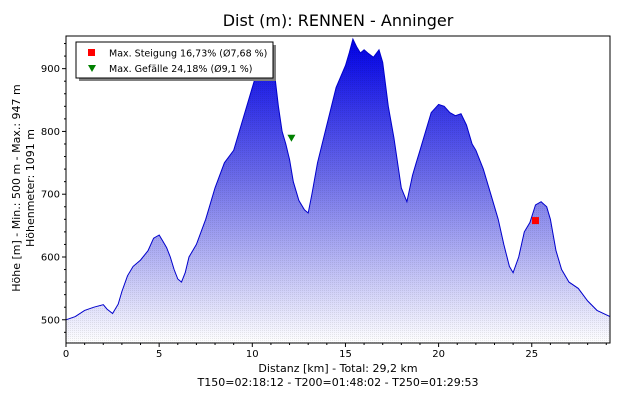  What do you see at coordinates (337, 368) in the screenshot?
I see `x-axis-title: Distanz [km] - Total: 29,2 km` at bounding box center [337, 368].